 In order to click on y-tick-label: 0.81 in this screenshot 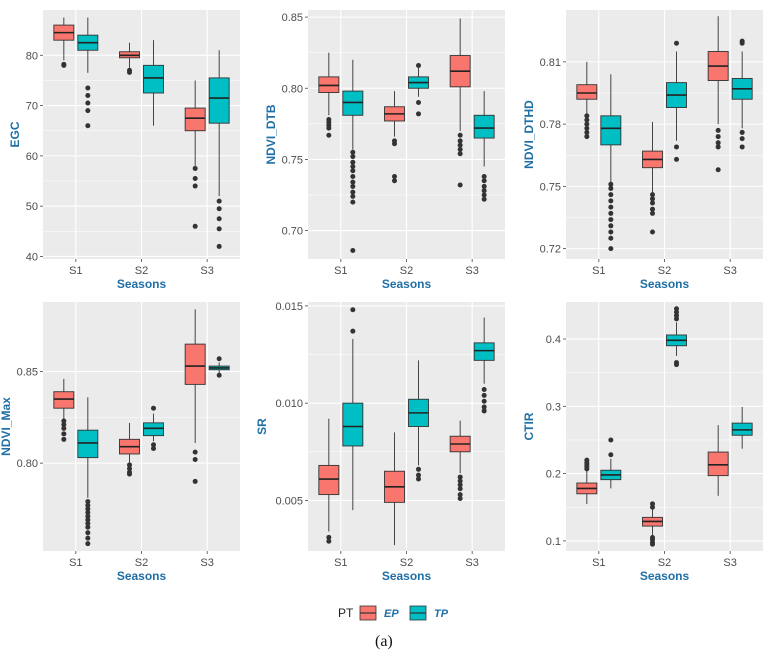, I will do `click(550, 63)`.